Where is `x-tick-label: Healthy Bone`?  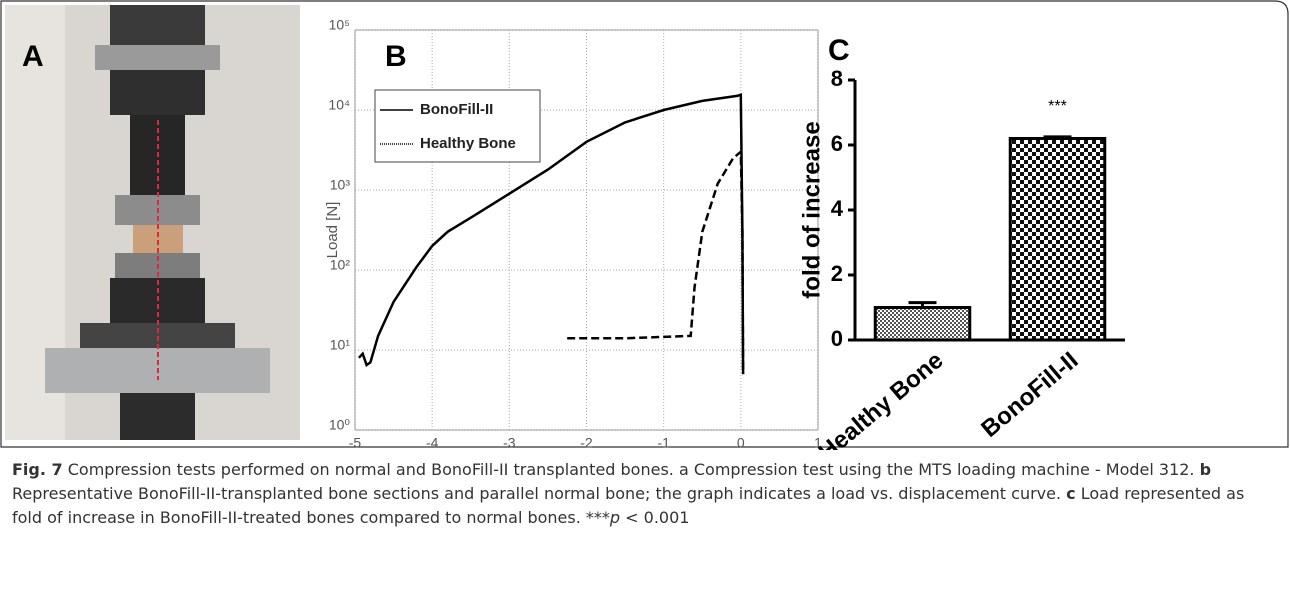 x-tick-label: Healthy Bone is located at coordinates (881, 398).